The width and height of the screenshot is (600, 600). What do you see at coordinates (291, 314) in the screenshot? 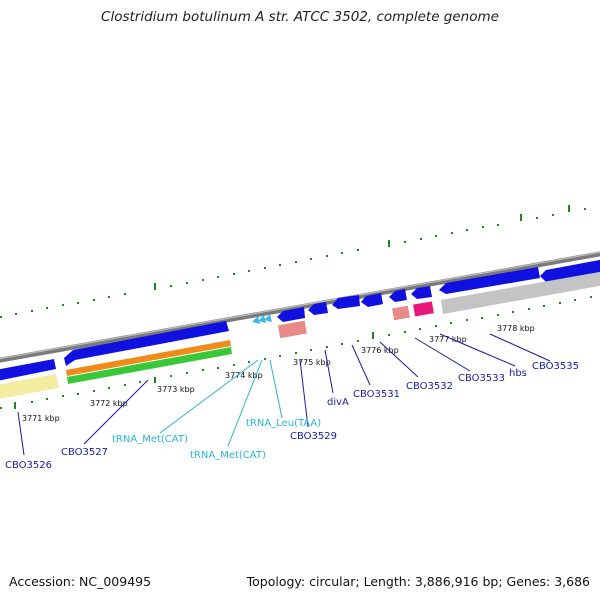
I see `gene-CBO3529-arrow` at bounding box center [291, 314].